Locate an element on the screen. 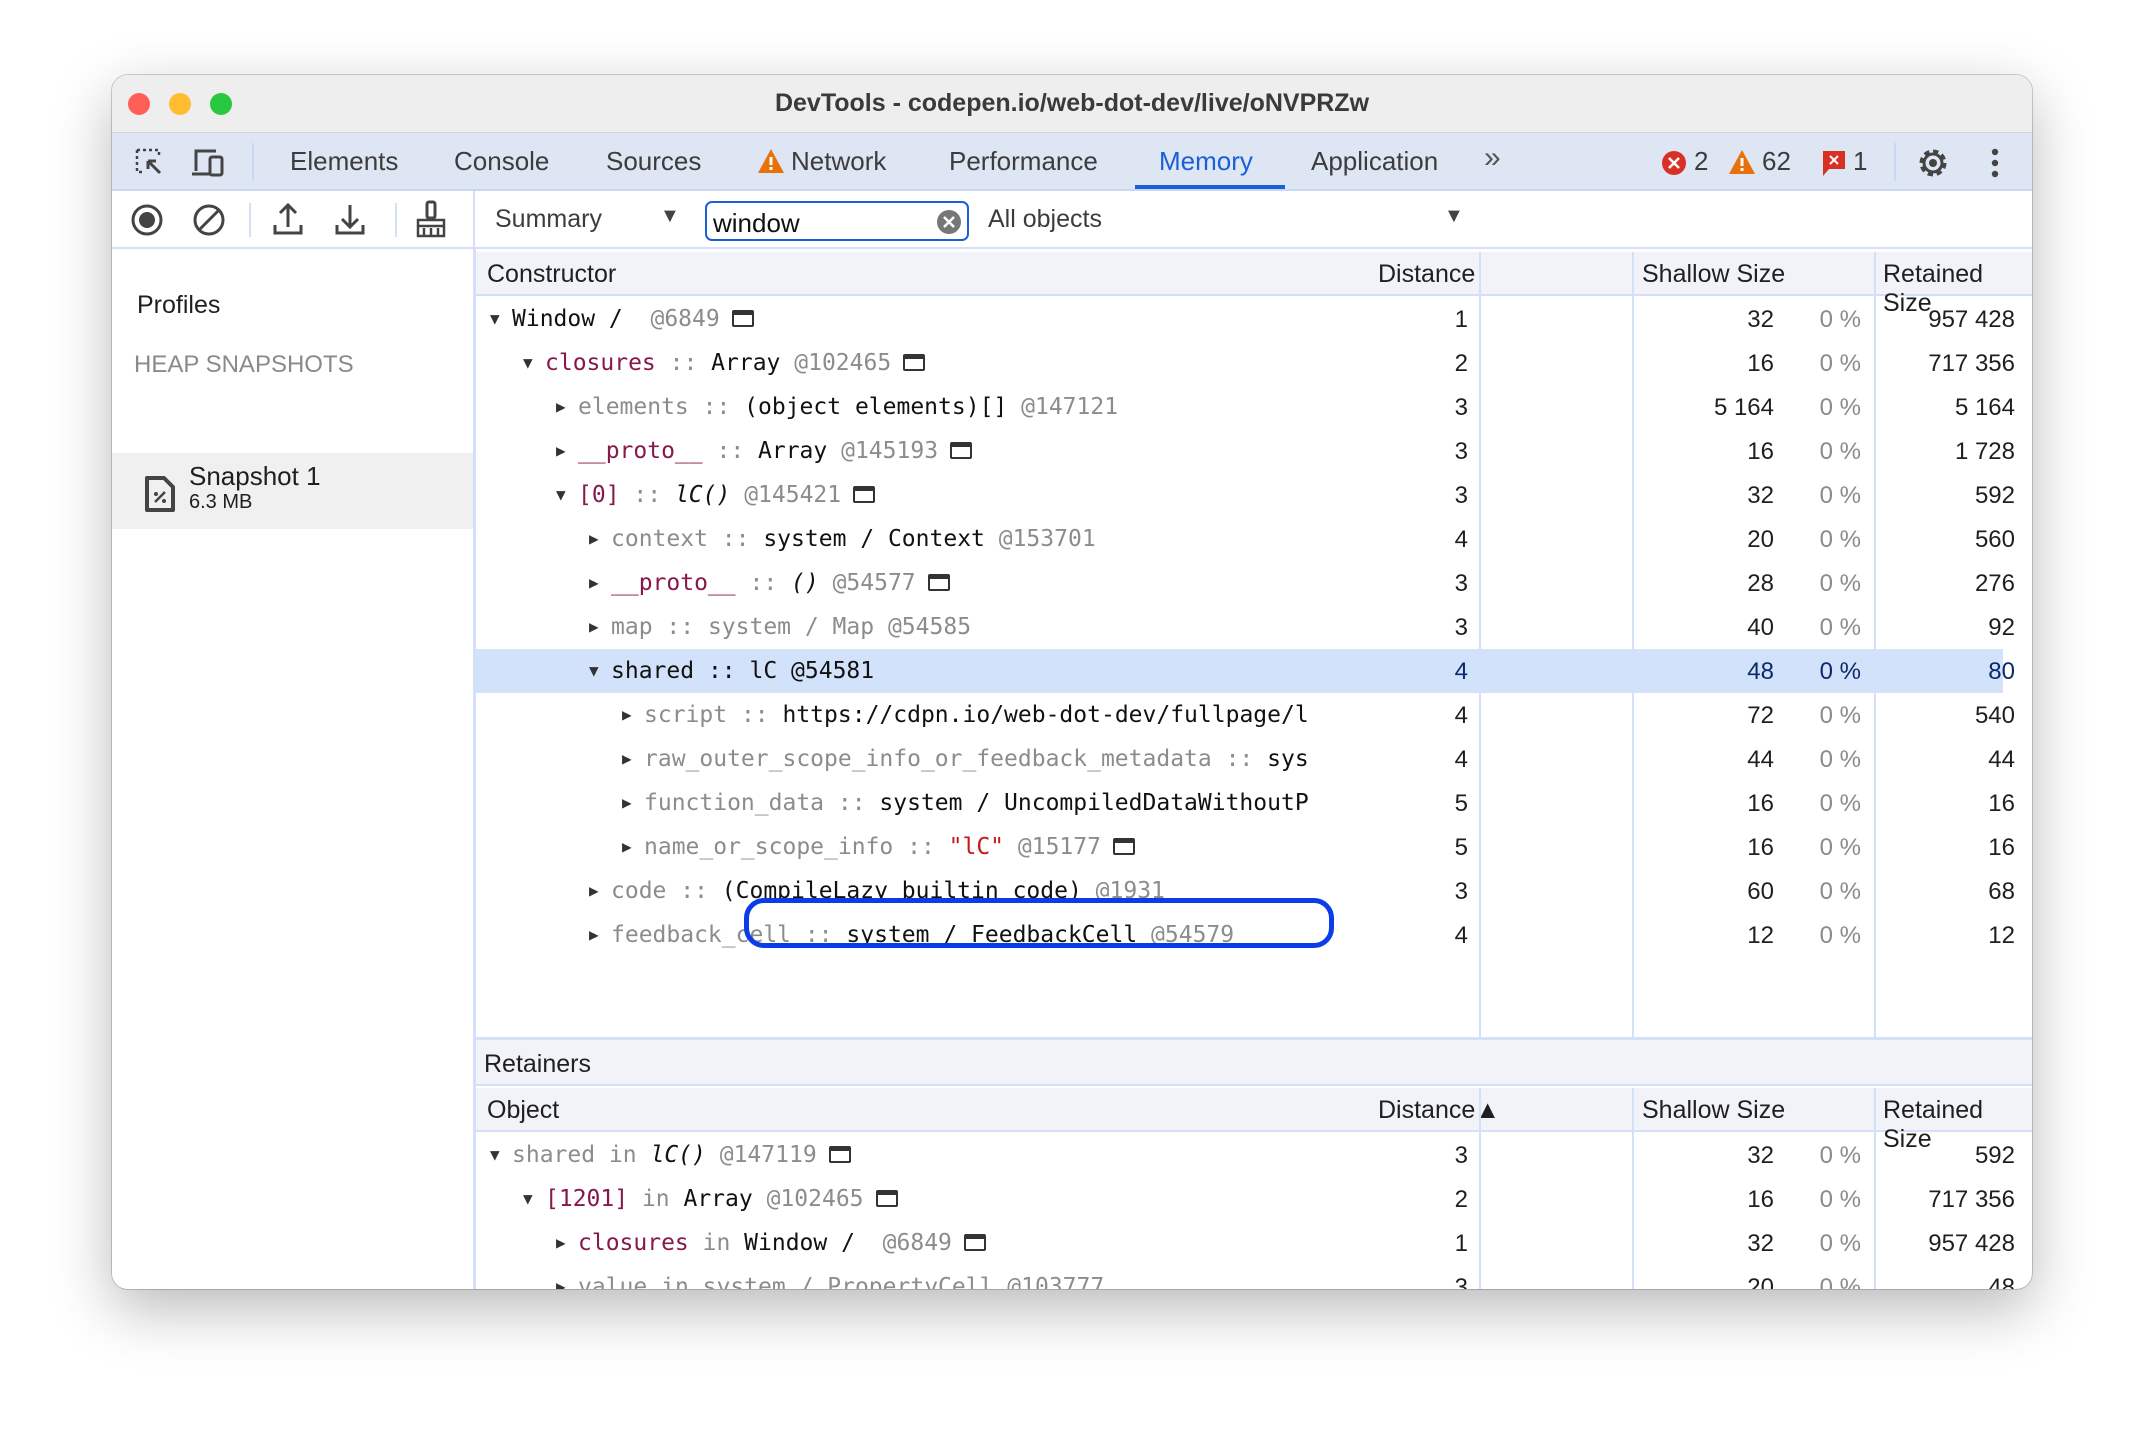 This screenshot has height=1438, width=2144. clear-filter-icon is located at coordinates (949, 222).